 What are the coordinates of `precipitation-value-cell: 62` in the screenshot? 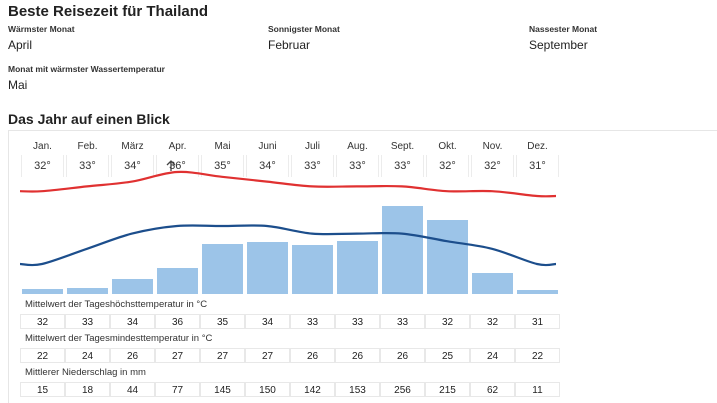 It's located at (492, 389).